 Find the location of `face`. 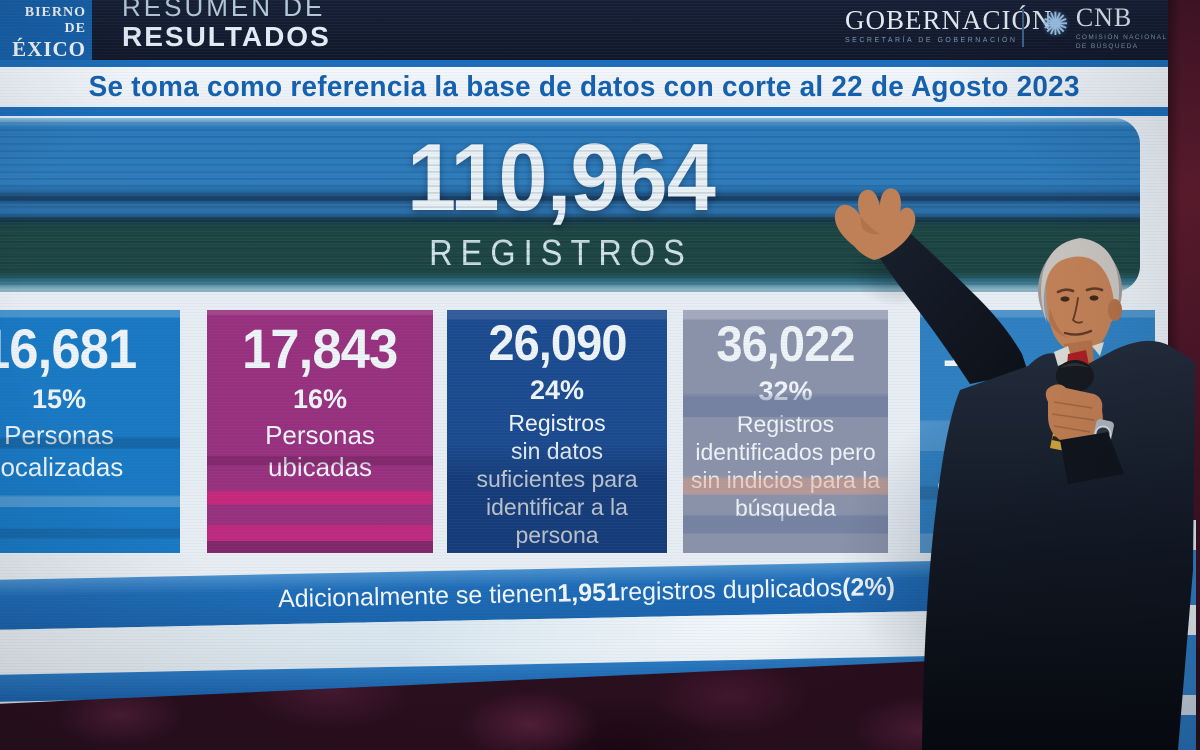

face is located at coordinates (1080, 302).